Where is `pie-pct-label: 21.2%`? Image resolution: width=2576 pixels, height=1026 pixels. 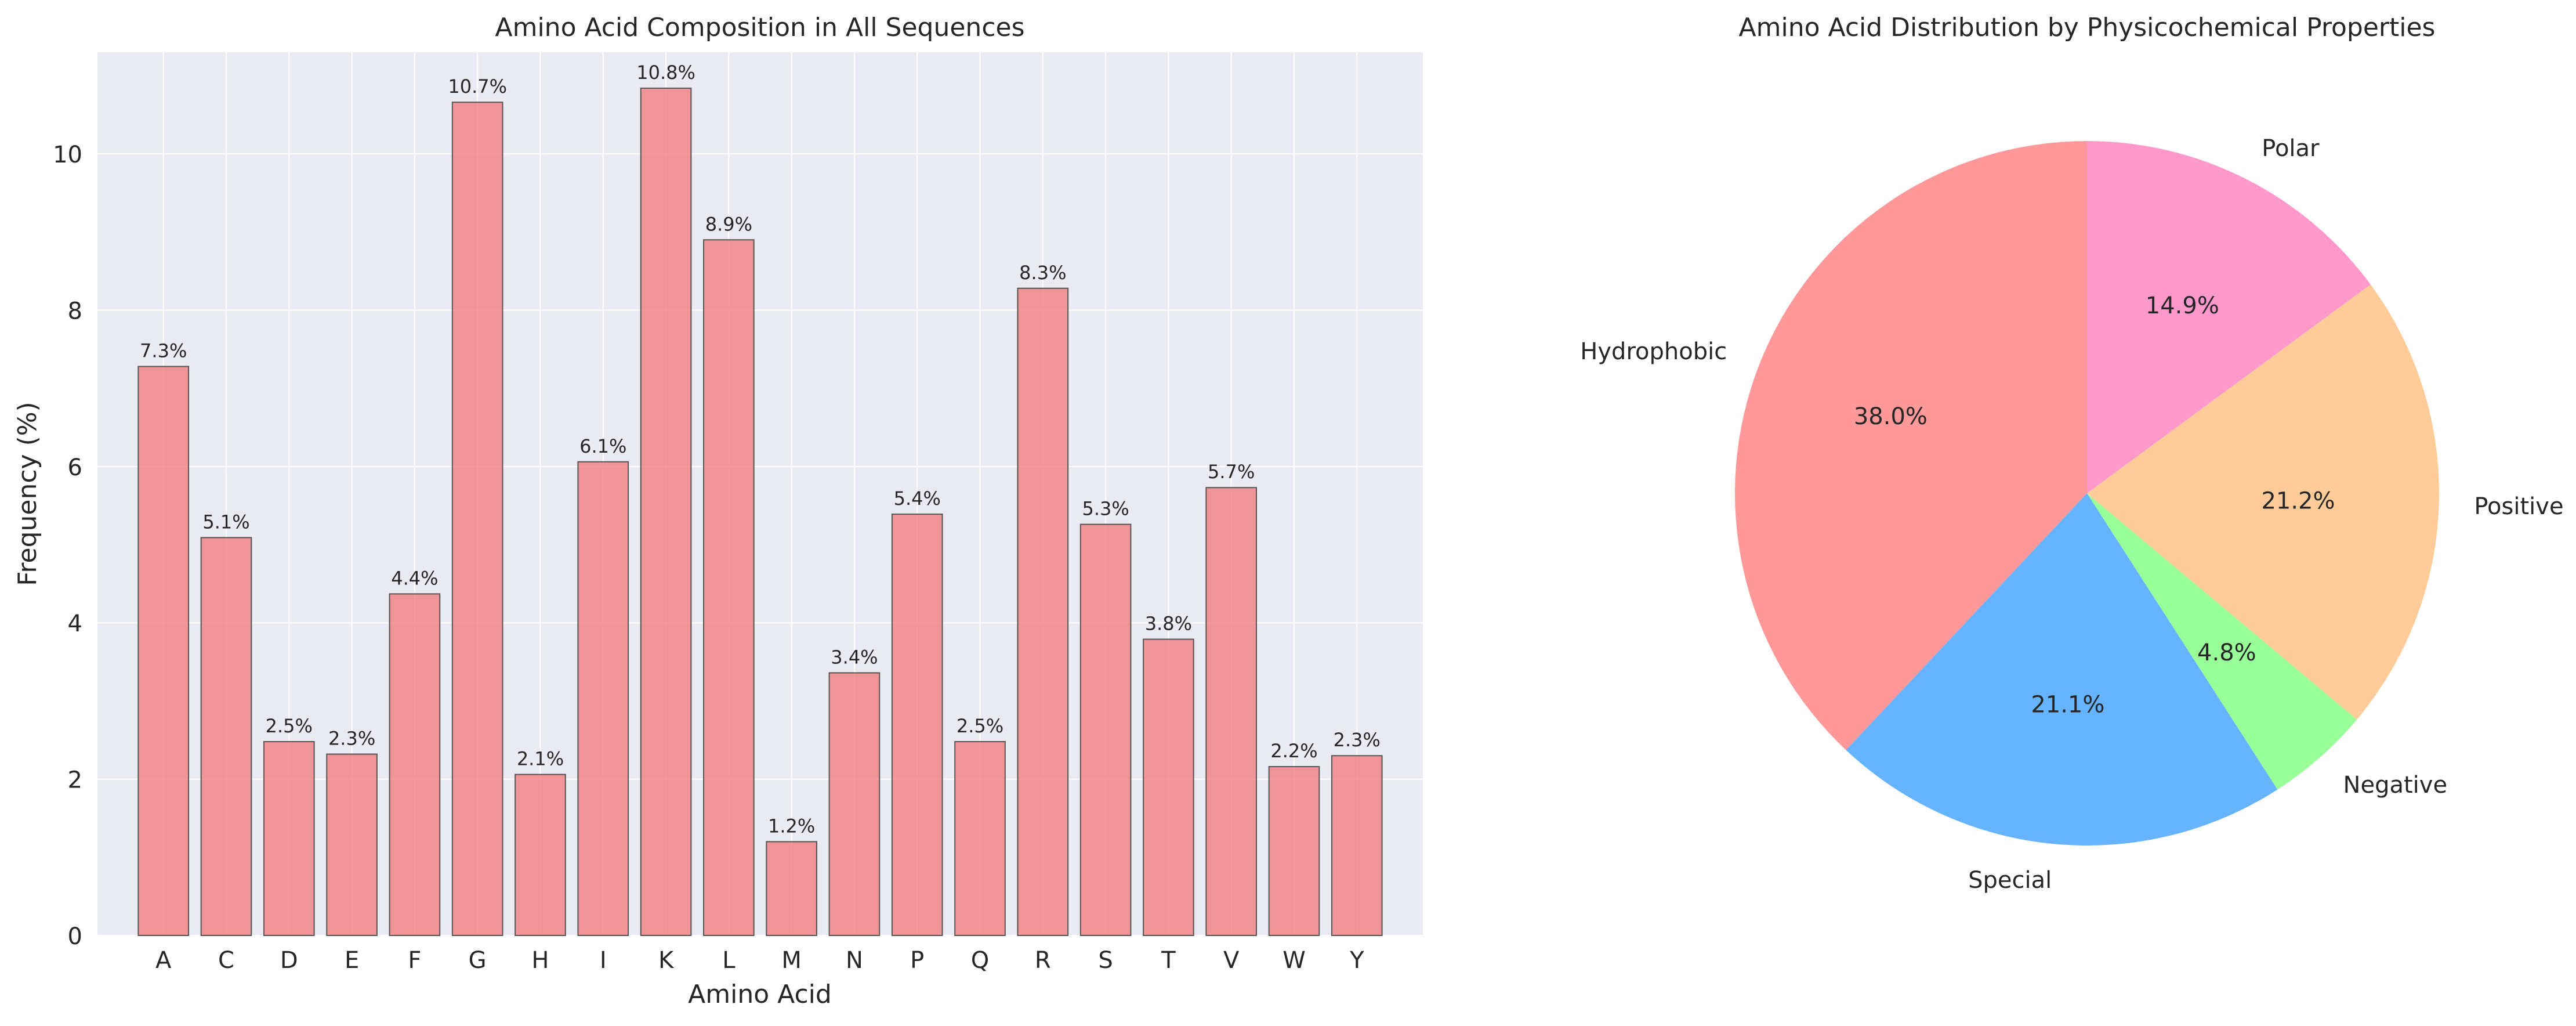 pie-pct-label: 21.2% is located at coordinates (2298, 500).